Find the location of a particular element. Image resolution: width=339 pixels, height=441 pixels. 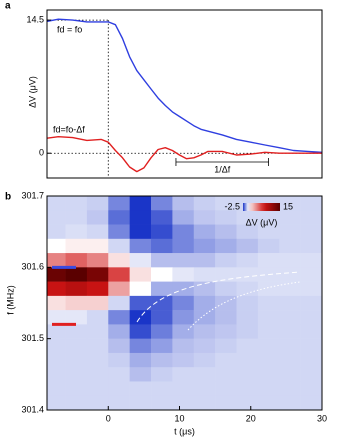

legend-label: fd=fo-Δf is located at coordinates (69, 129).